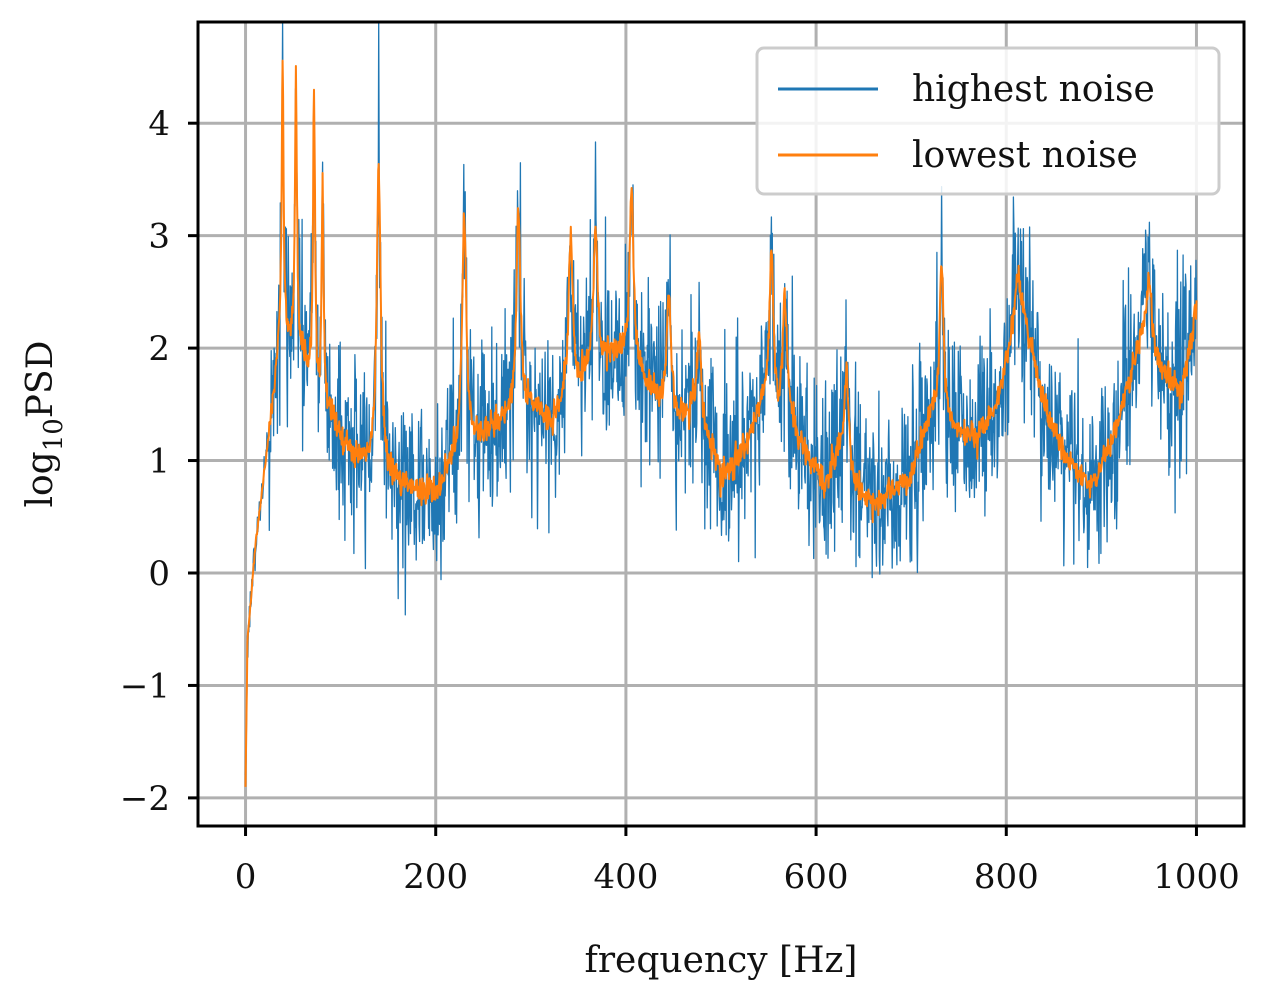 The height and width of the screenshot is (999, 1270). Describe the element at coordinates (159, 124) in the screenshot. I see `y-tick-label: 4` at that location.